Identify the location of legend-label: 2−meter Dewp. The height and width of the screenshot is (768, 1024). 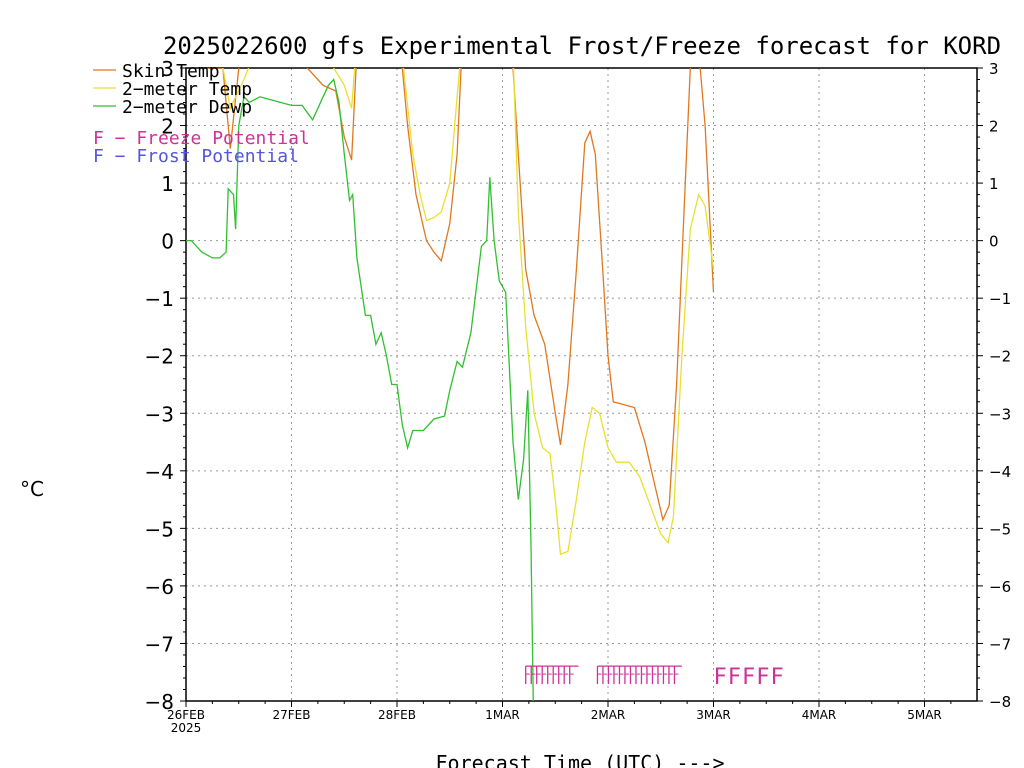
(187, 107).